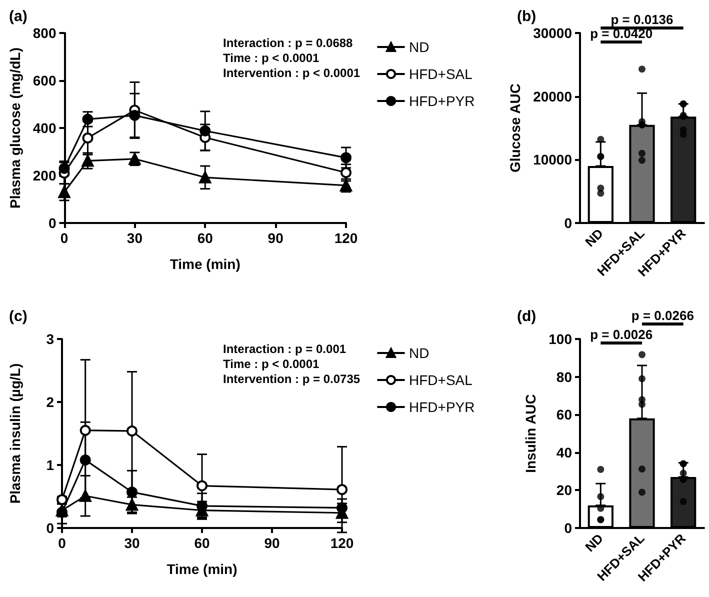  I want to click on chart-title: (a), so click(18, 16).